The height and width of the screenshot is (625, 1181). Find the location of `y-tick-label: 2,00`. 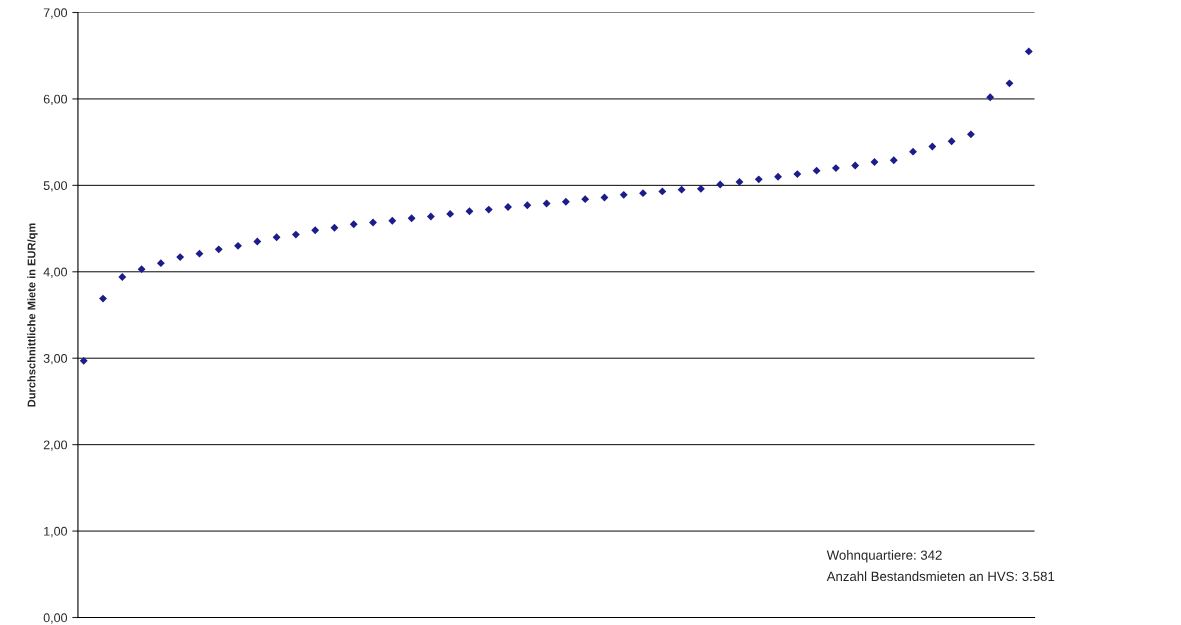

y-tick-label: 2,00 is located at coordinates (55, 445).